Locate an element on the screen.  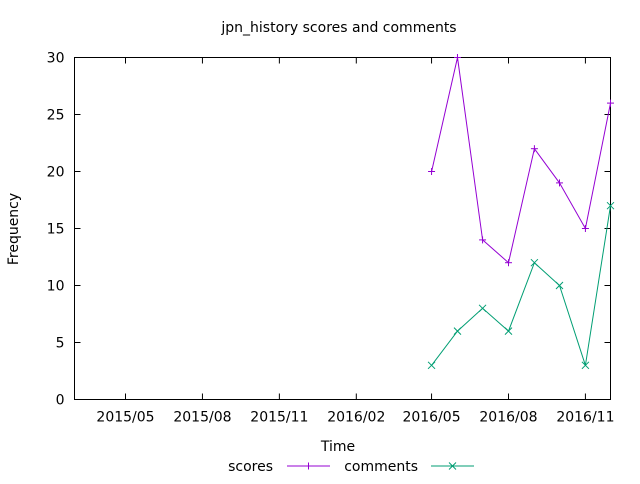
legend-marker-comments-d2 is located at coordinates (452, 466).